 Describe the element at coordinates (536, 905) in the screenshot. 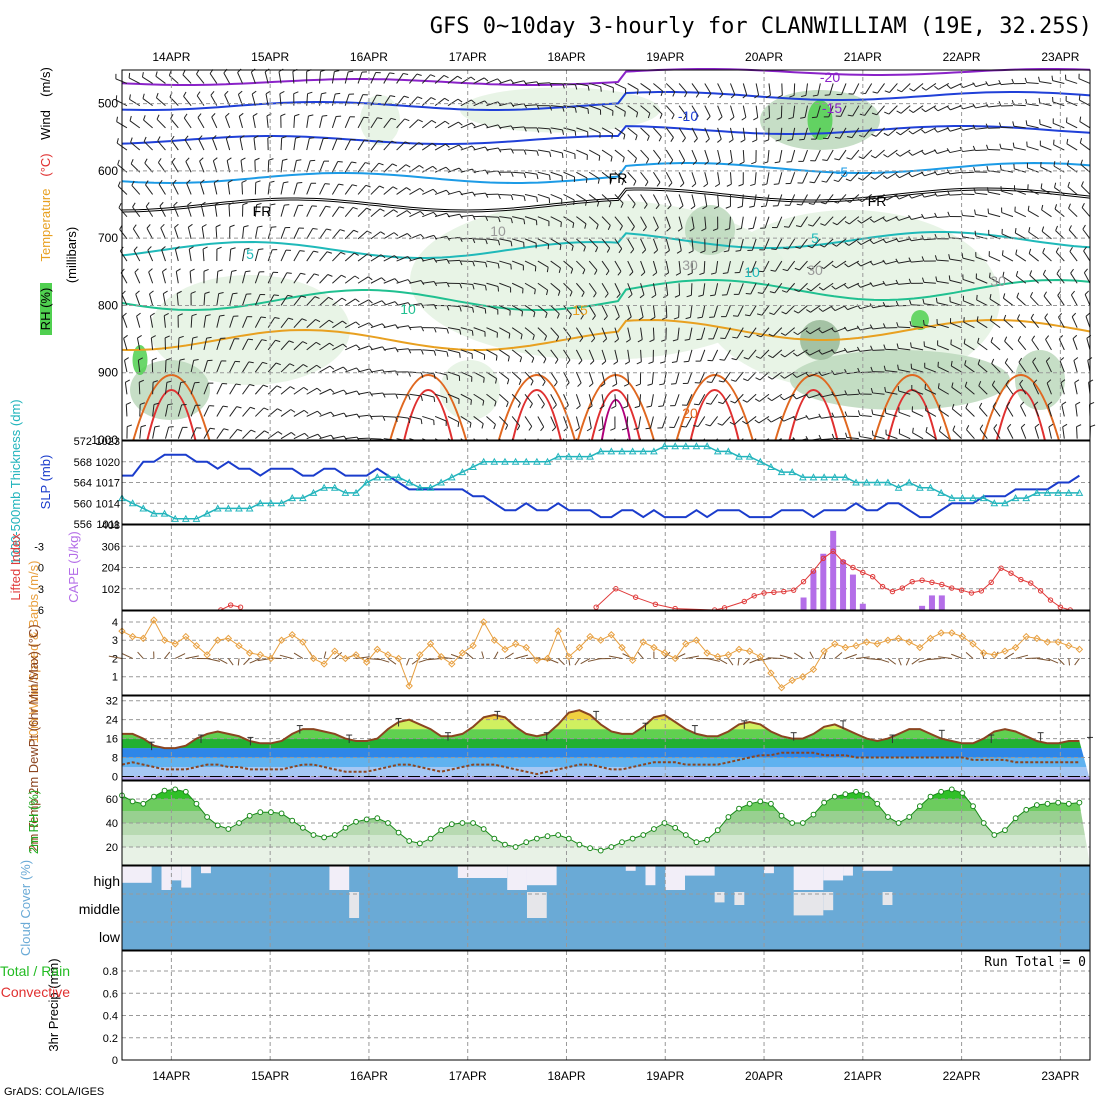

I see `mid-cloud-block` at that location.